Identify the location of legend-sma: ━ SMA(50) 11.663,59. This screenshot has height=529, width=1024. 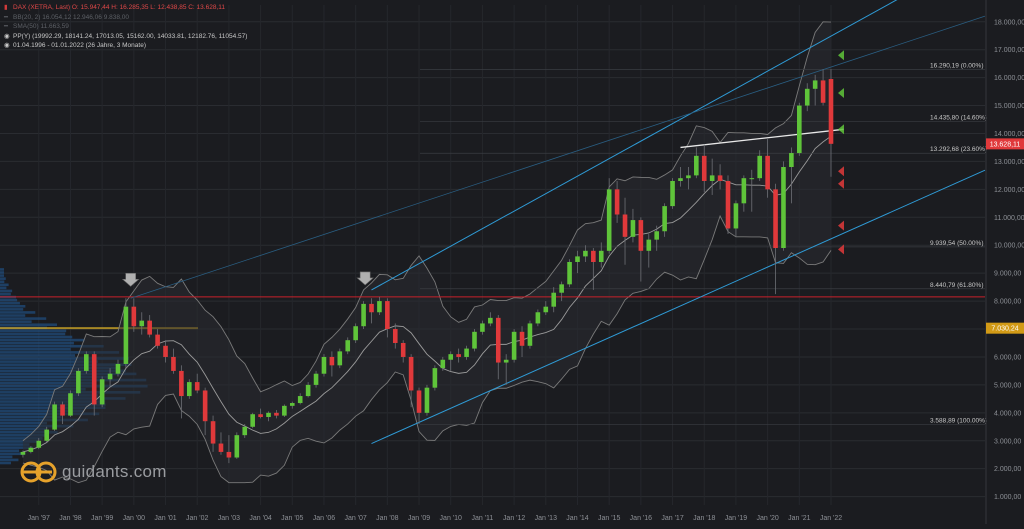
(125, 27).